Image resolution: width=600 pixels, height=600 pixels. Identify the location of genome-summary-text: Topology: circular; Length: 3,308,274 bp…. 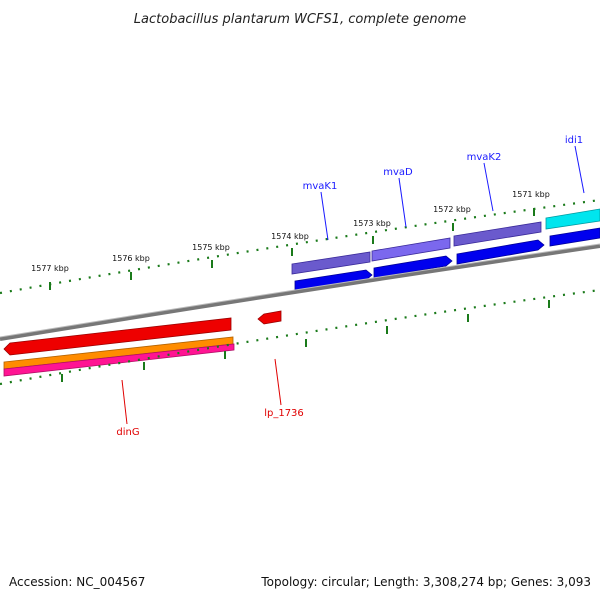
(425, 582).